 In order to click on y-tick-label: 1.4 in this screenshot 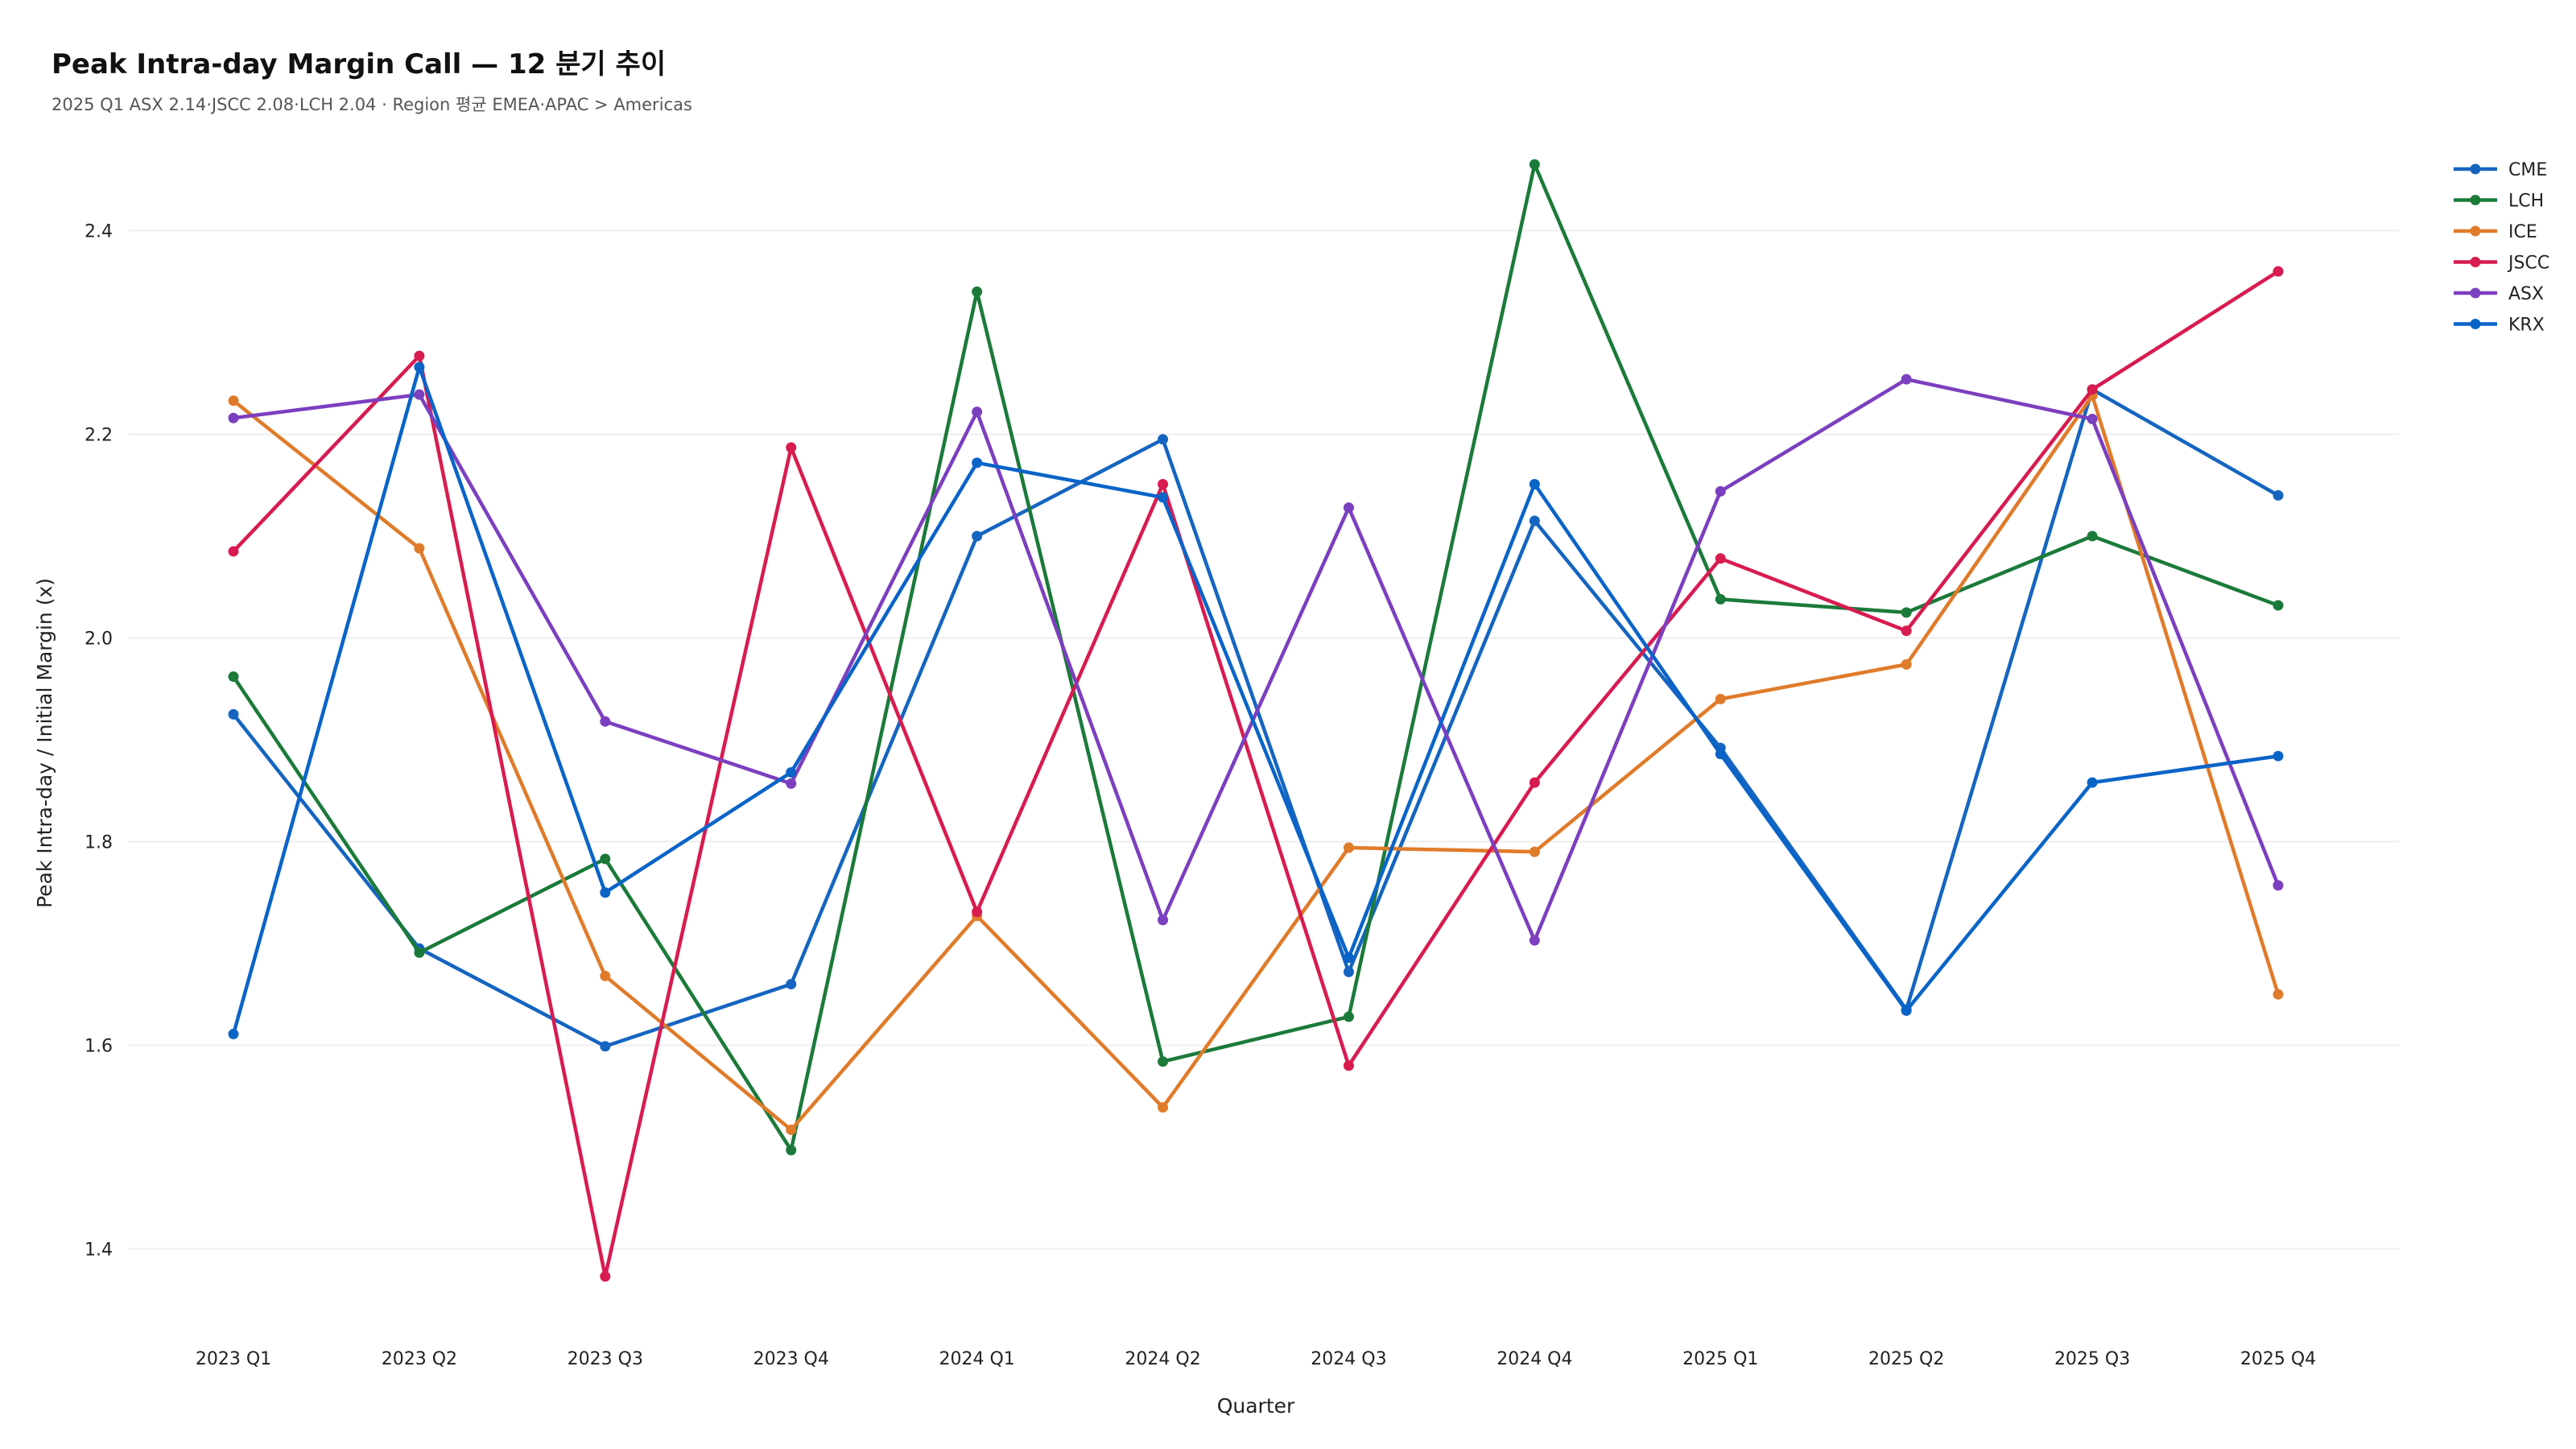, I will do `click(99, 1250)`.